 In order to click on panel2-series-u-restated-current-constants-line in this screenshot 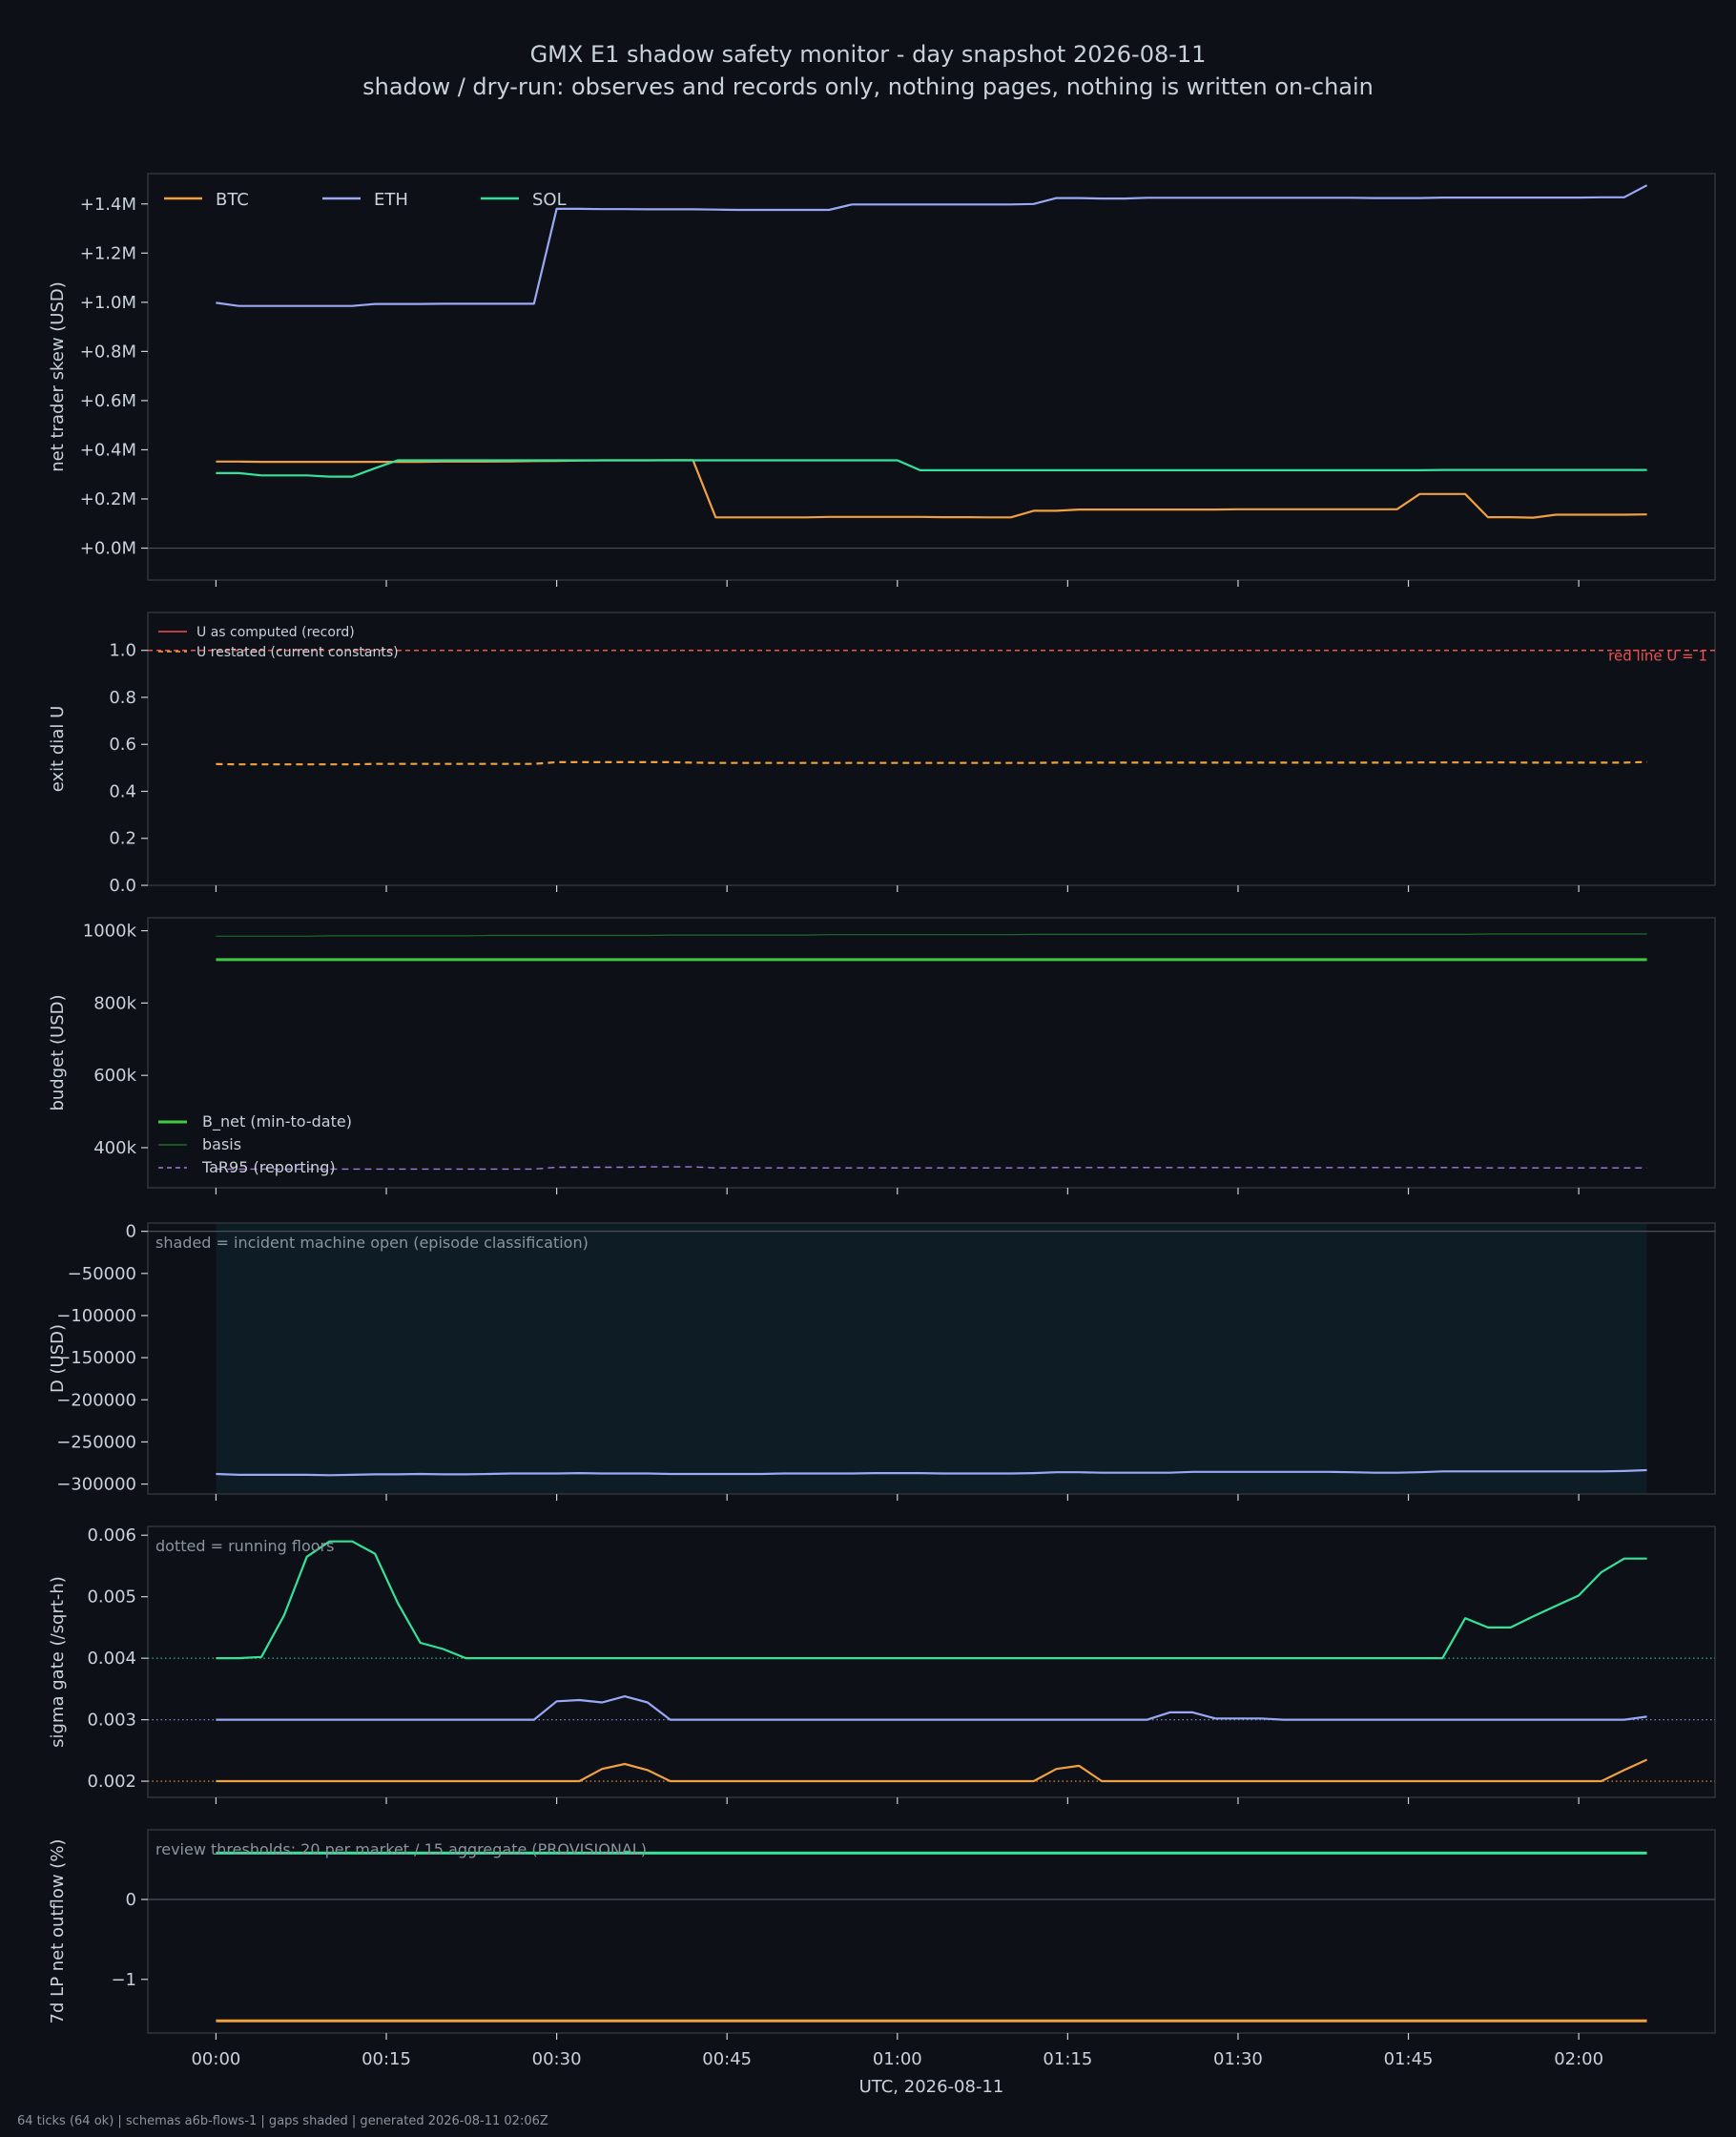, I will do `click(931, 763)`.